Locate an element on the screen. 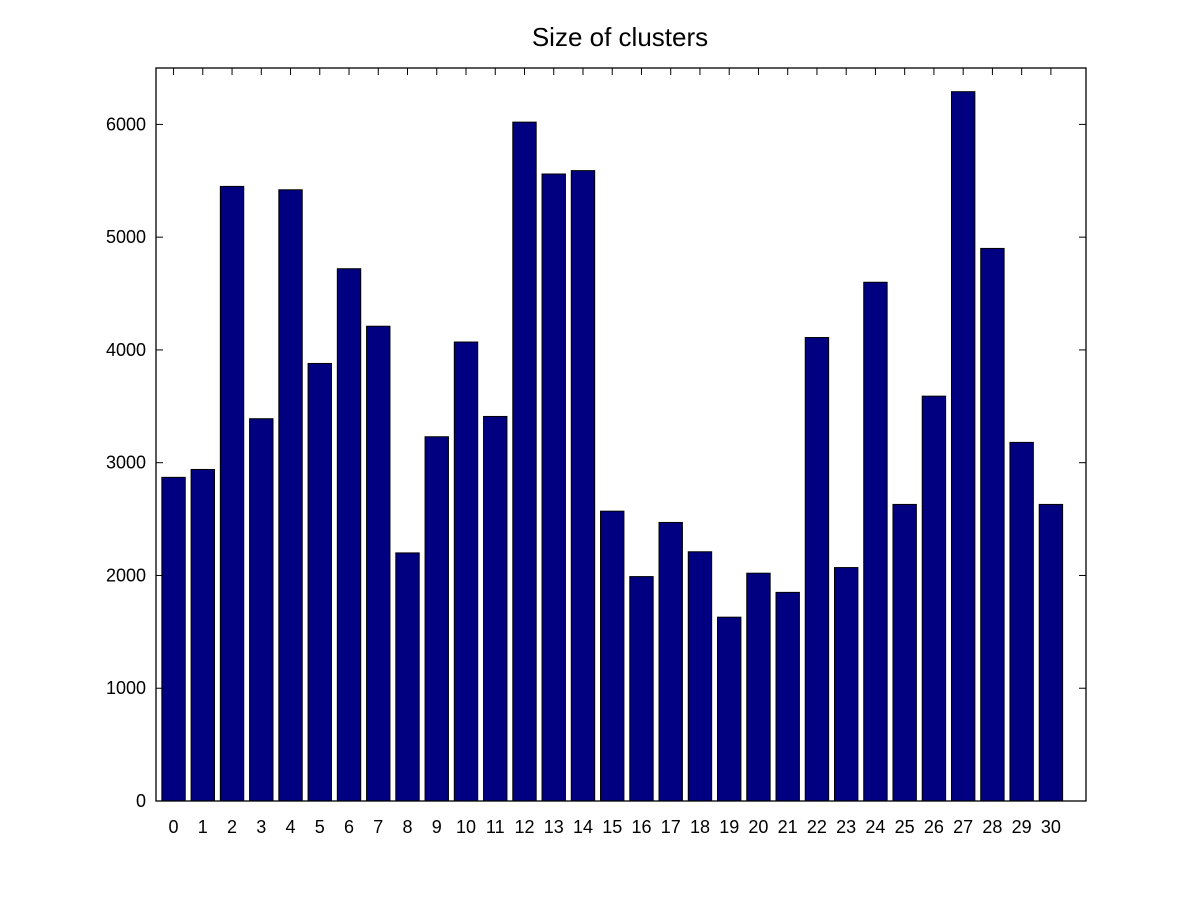 The width and height of the screenshot is (1200, 900). x-tick-label: 1 is located at coordinates (203, 827).